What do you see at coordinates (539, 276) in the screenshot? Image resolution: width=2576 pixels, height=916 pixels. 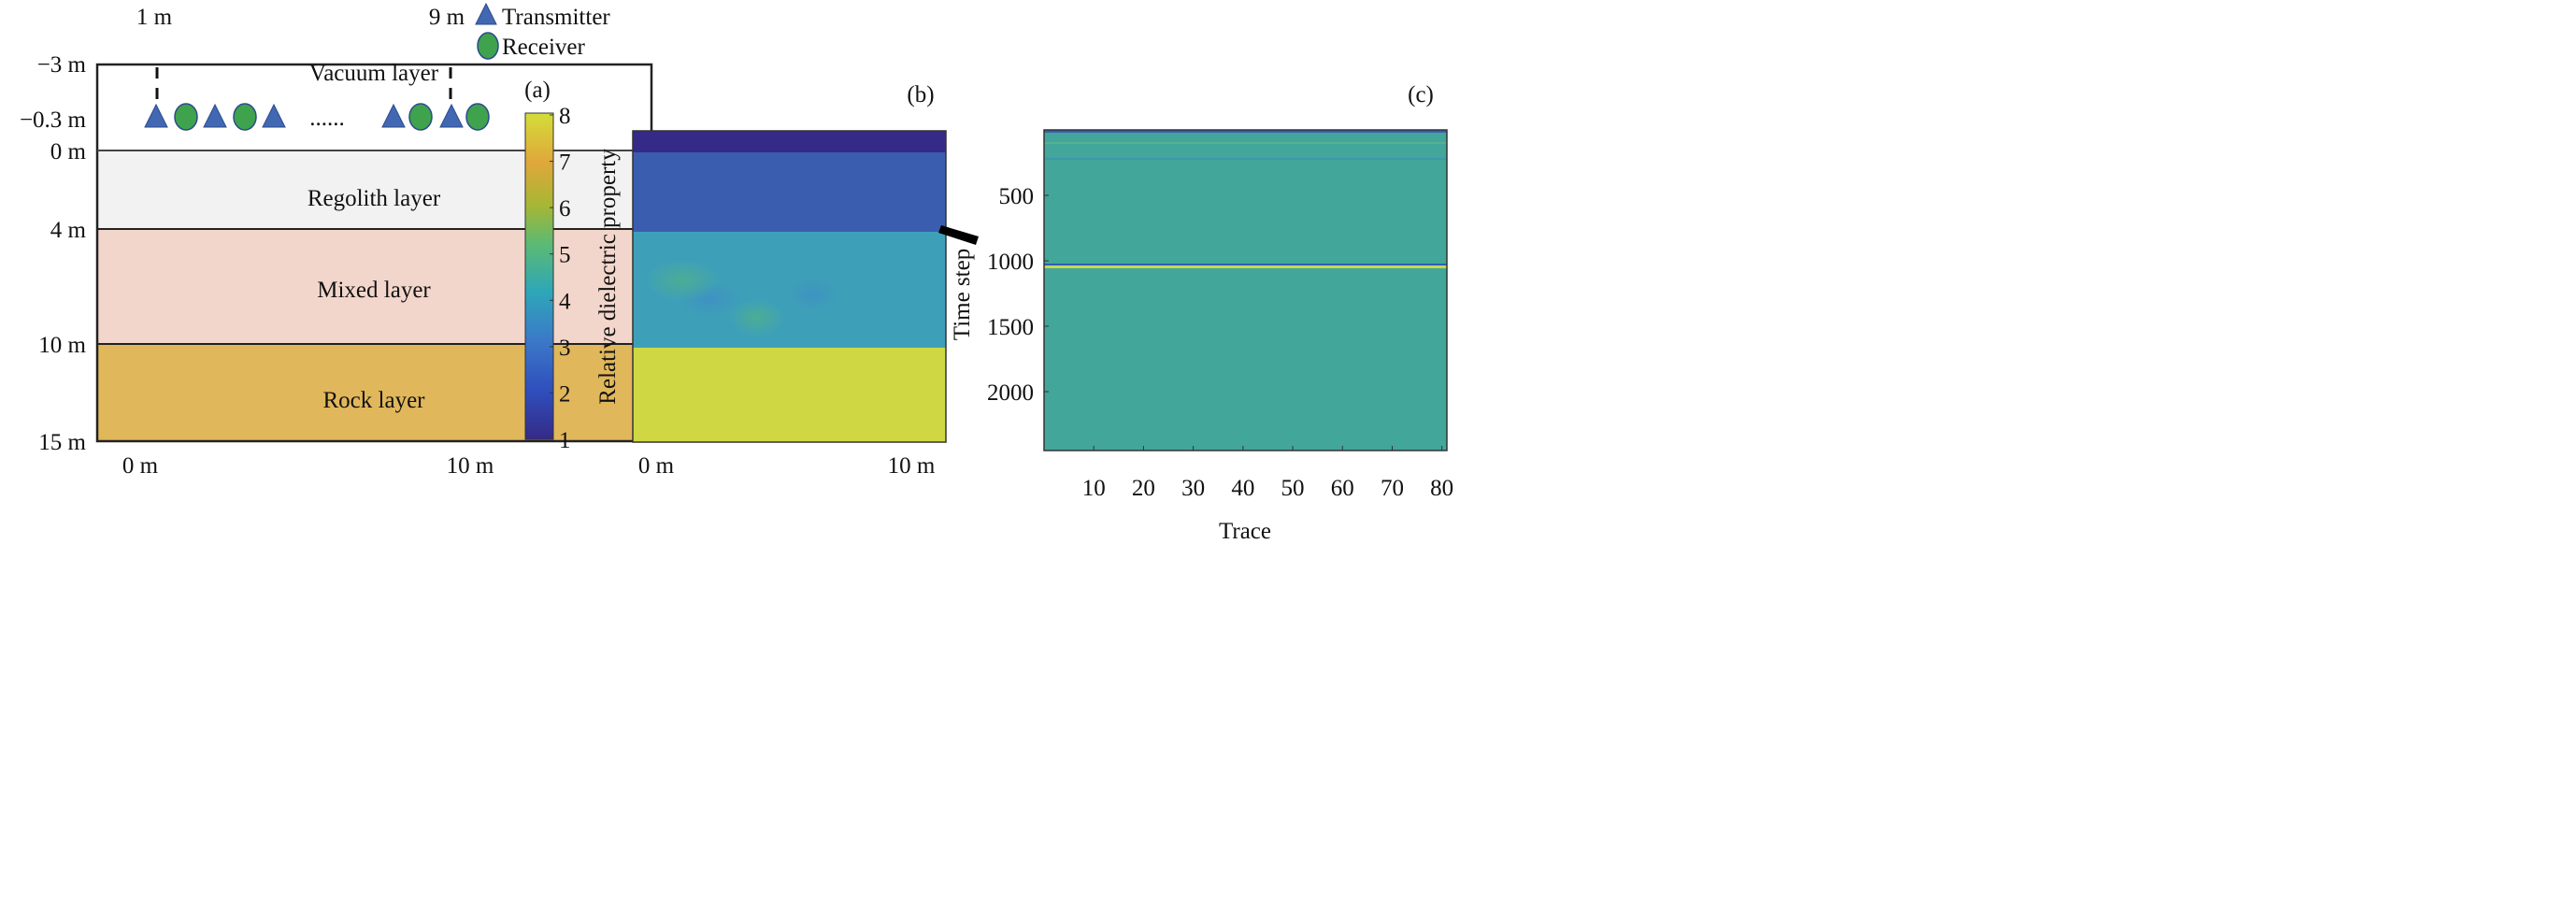 I see `colorbar-gradient` at bounding box center [539, 276].